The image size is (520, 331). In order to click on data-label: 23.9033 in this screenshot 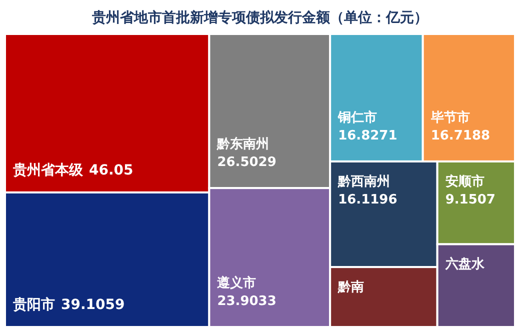, I will do `click(246, 301)`.